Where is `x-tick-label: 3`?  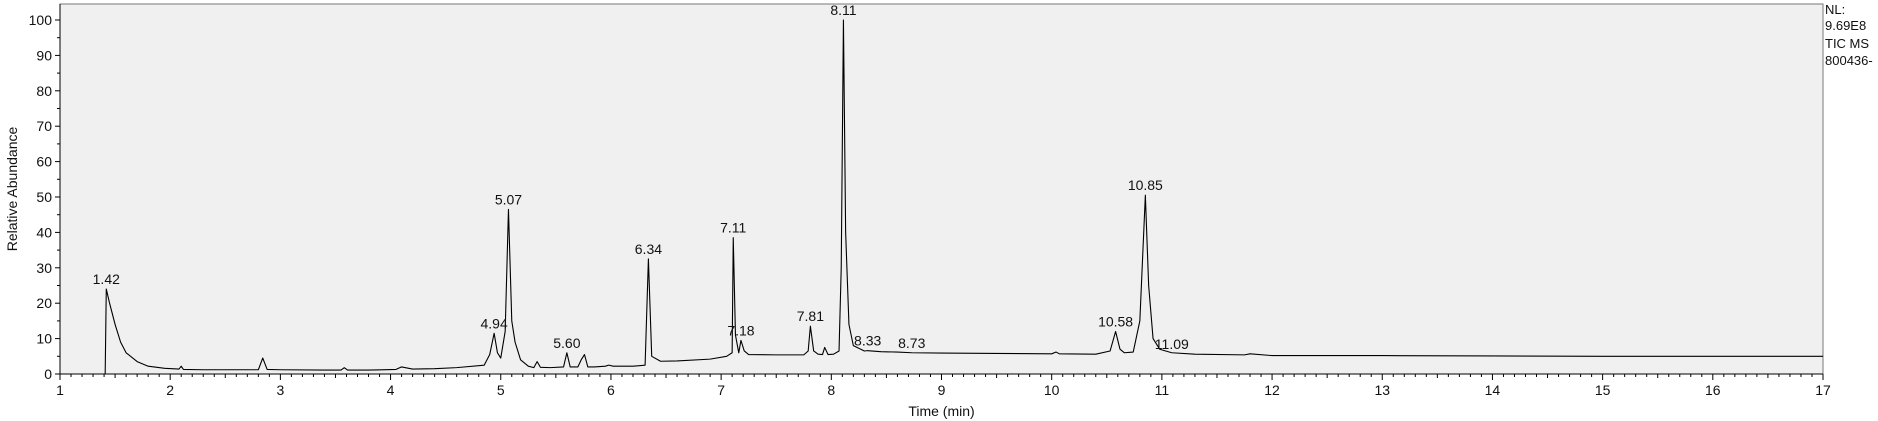
x-tick-label: 3 is located at coordinates (280, 390).